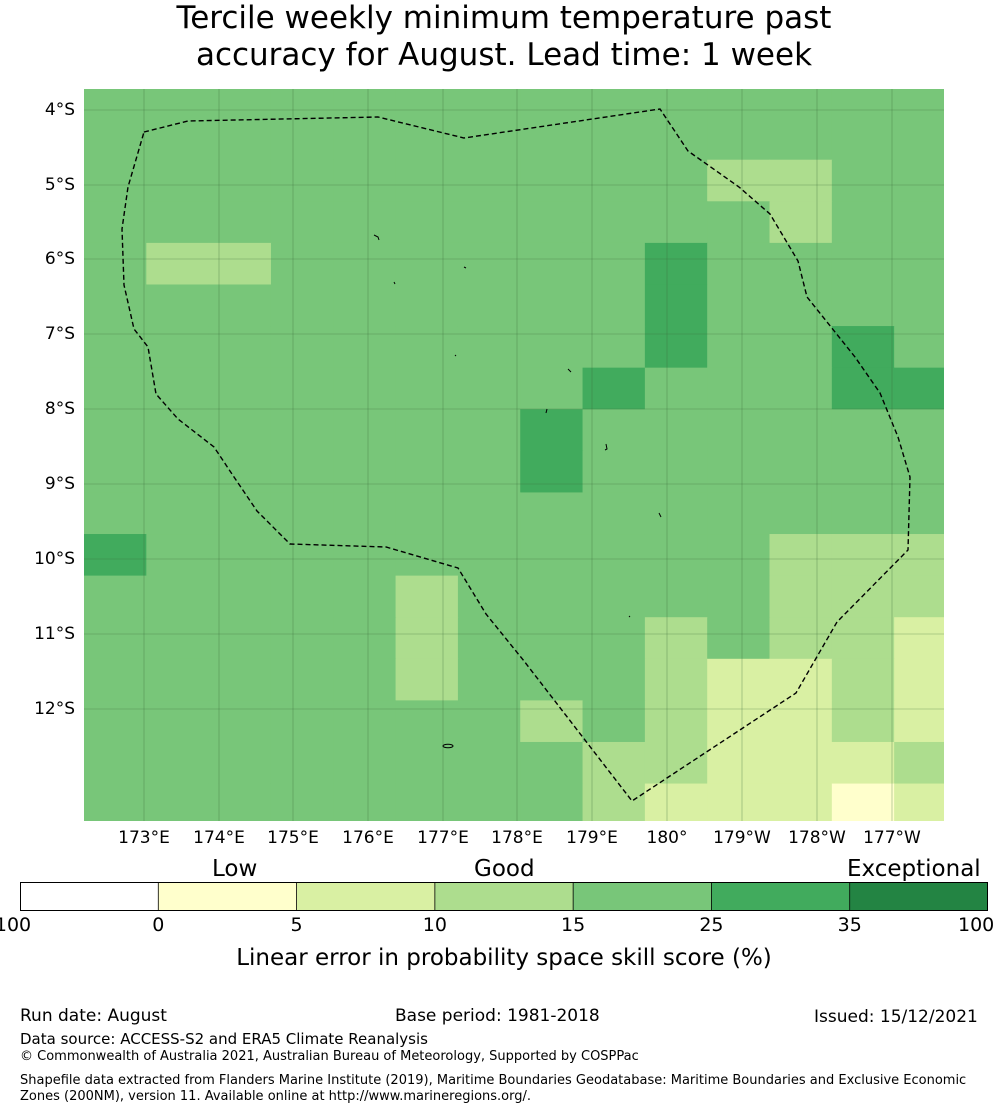 The width and height of the screenshot is (1008, 1110). Describe the element at coordinates (504, 896) in the screenshot. I see `colorbar` at that location.